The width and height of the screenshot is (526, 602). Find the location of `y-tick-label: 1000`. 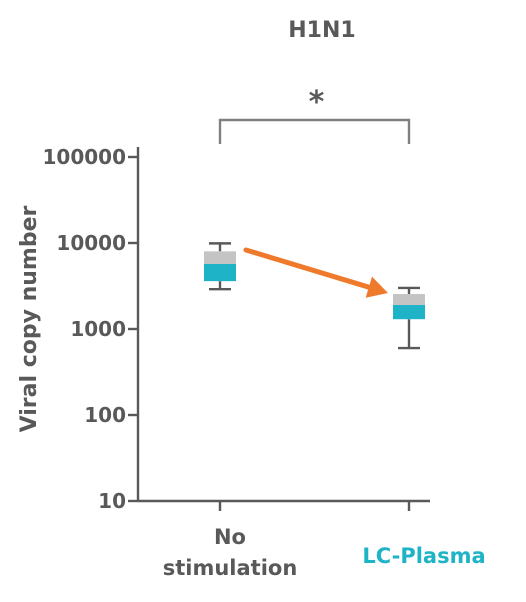

y-tick-label: 1000 is located at coordinates (98, 329).